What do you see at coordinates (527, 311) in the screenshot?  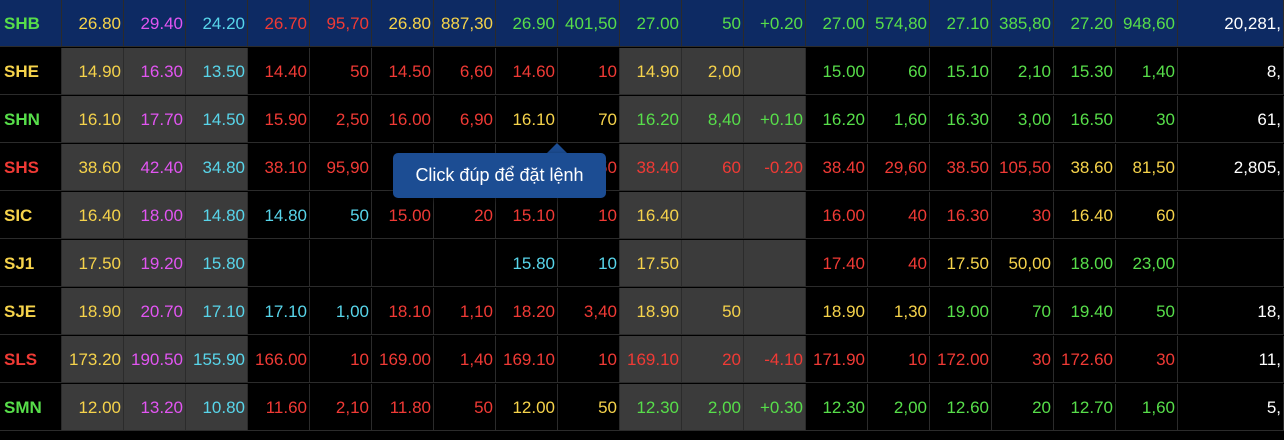 I see `bid1-price-cell: 18.20` at bounding box center [527, 311].